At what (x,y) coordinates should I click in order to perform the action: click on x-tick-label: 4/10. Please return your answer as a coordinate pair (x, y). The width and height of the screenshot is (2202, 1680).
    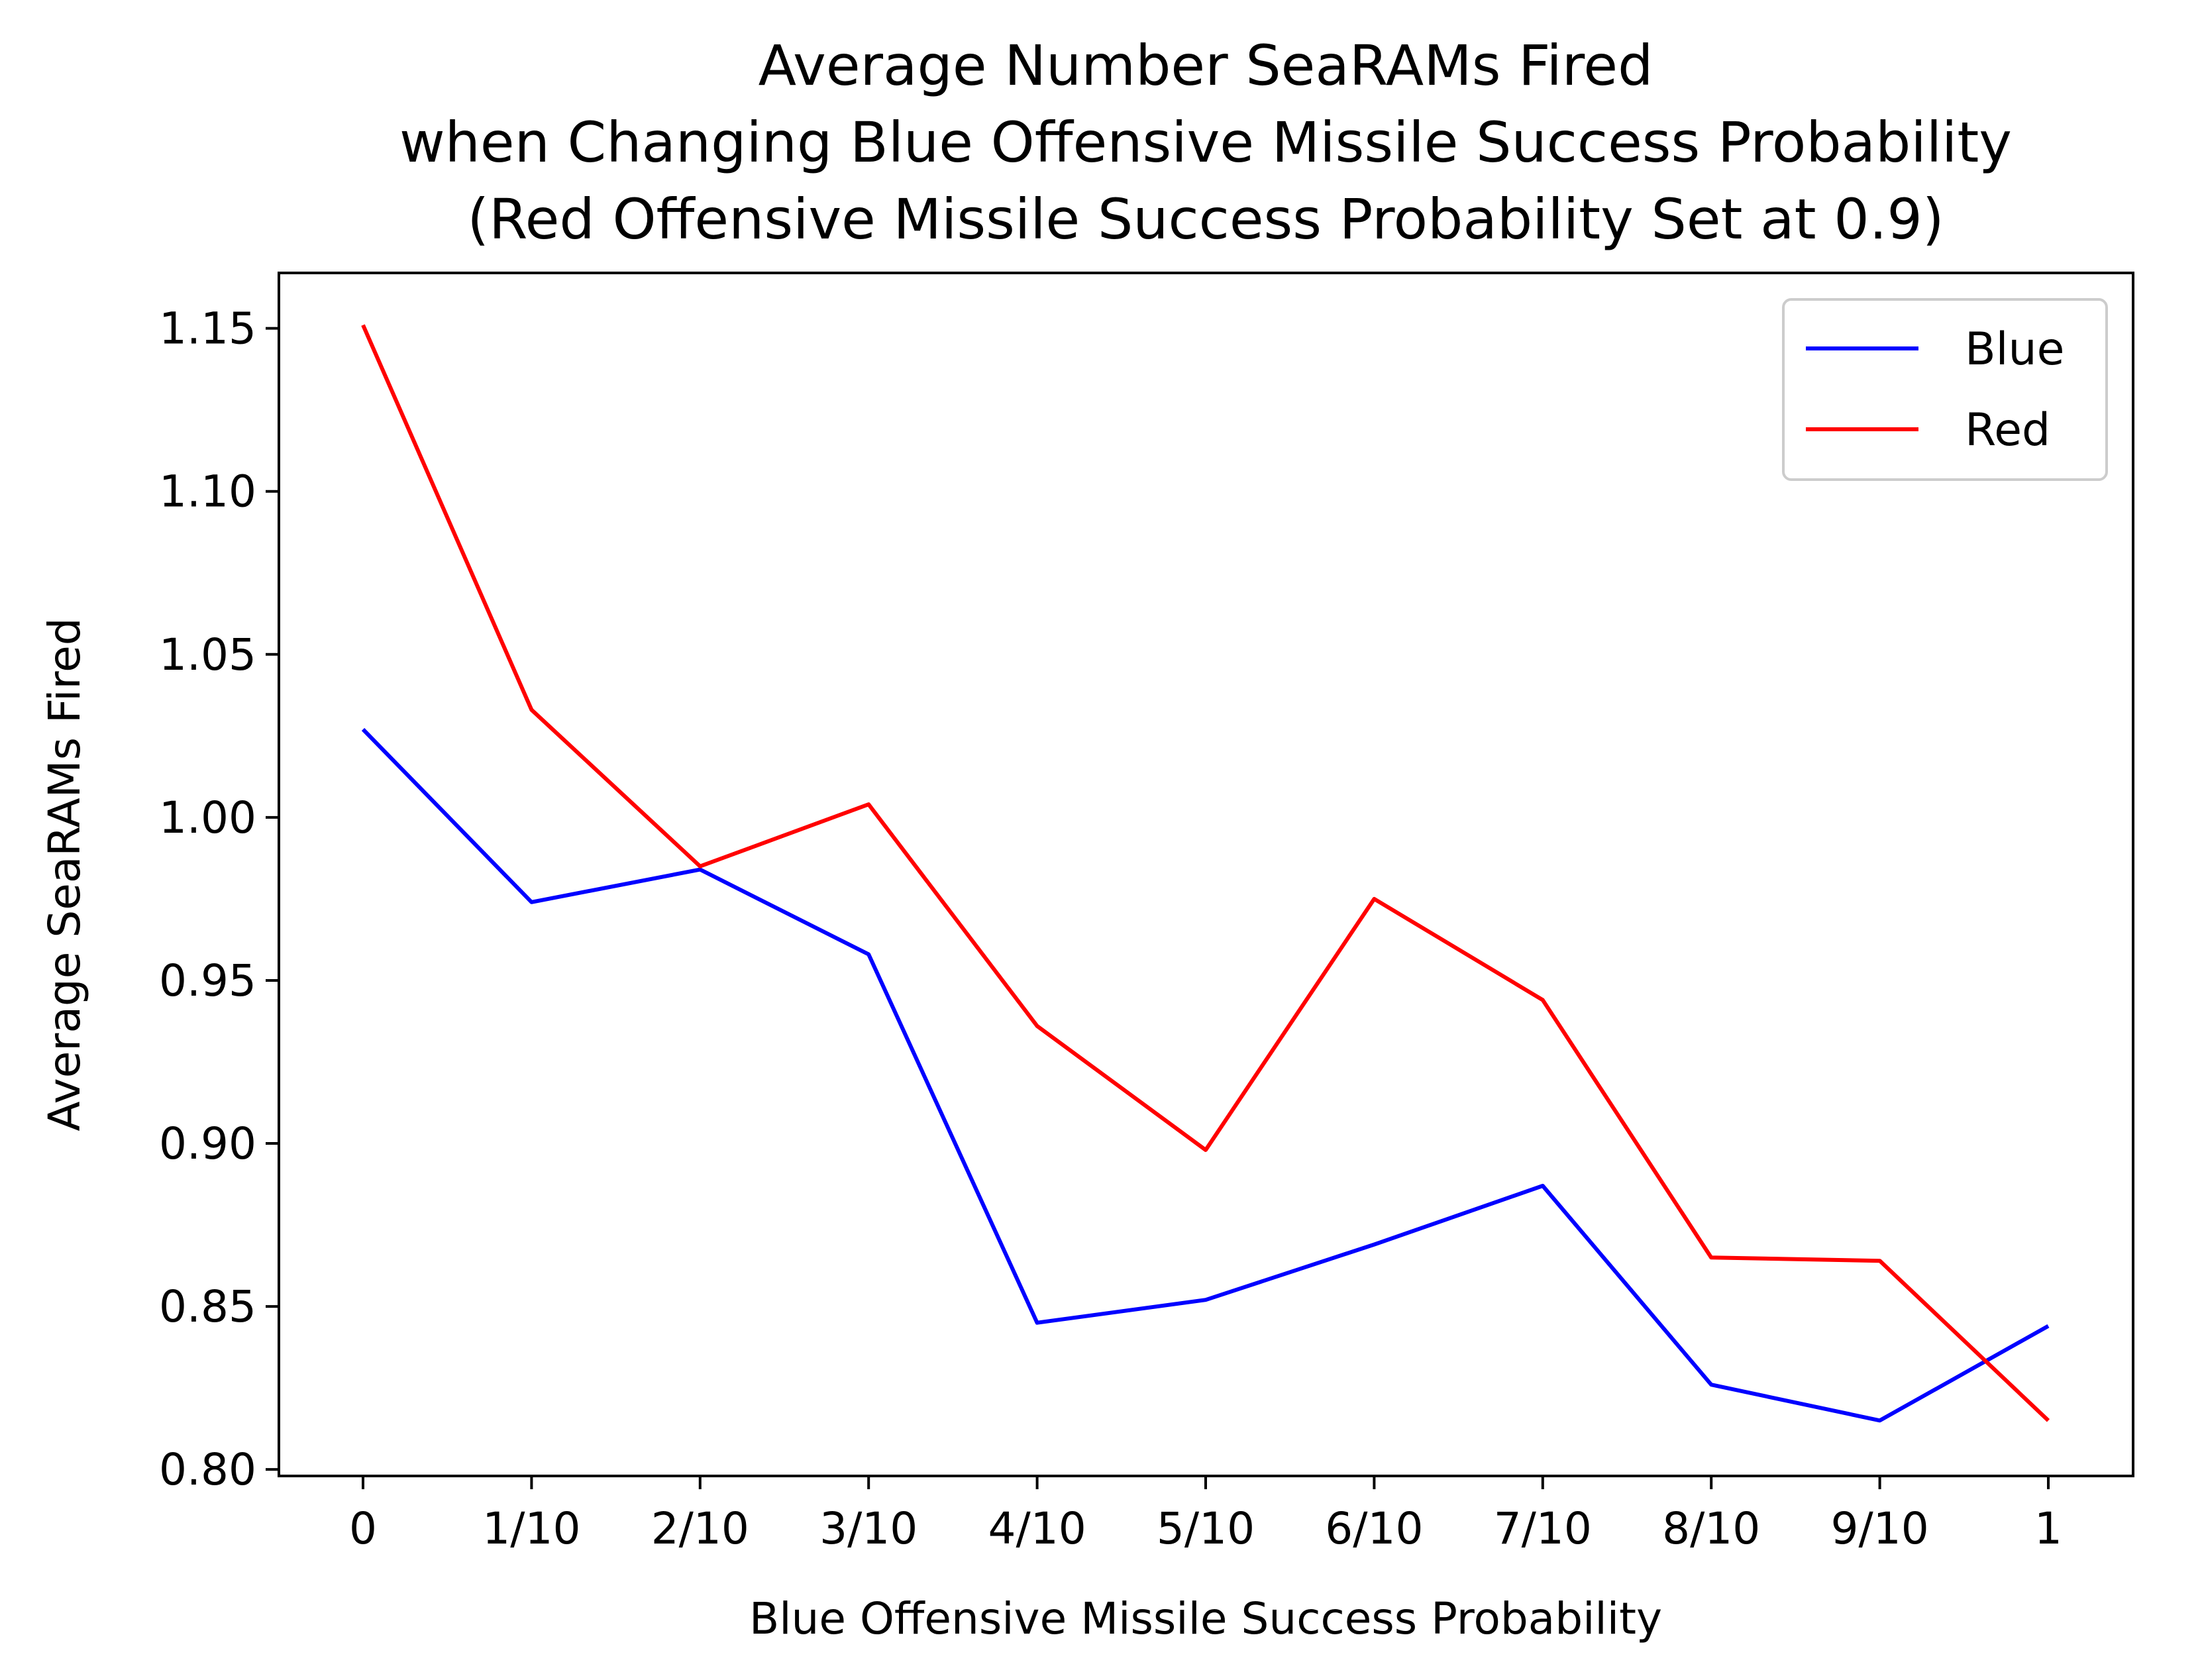
    Looking at the image, I should click on (1037, 1528).